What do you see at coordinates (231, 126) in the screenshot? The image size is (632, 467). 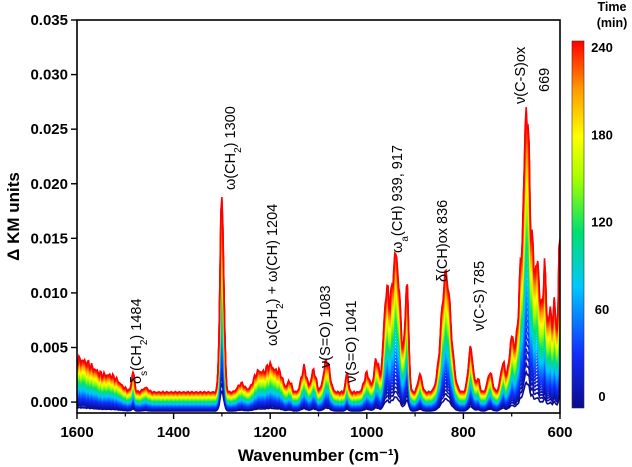 I see `annotation-text: ) 1300` at bounding box center [231, 126].